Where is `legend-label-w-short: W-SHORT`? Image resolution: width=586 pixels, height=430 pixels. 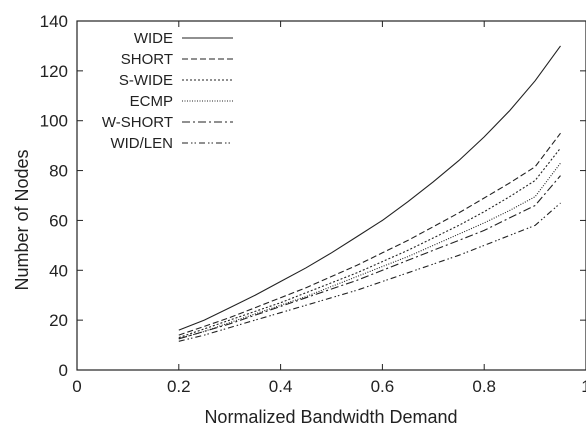
legend-label-w-short: W-SHORT is located at coordinates (137, 122).